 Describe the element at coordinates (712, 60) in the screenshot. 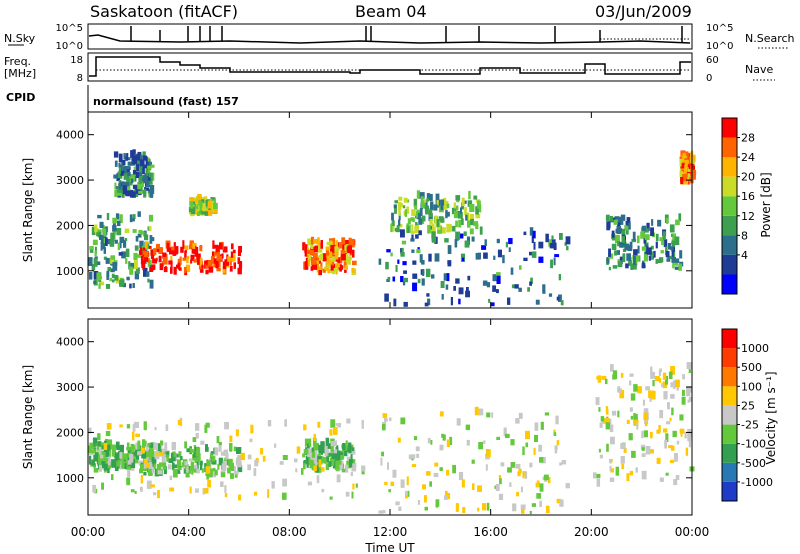

I see `nave-tick-top: 60` at that location.